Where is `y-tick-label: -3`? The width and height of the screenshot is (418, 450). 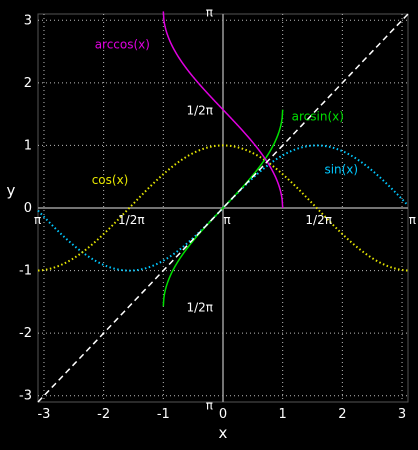 y-tick-label: -3 is located at coordinates (25, 396).